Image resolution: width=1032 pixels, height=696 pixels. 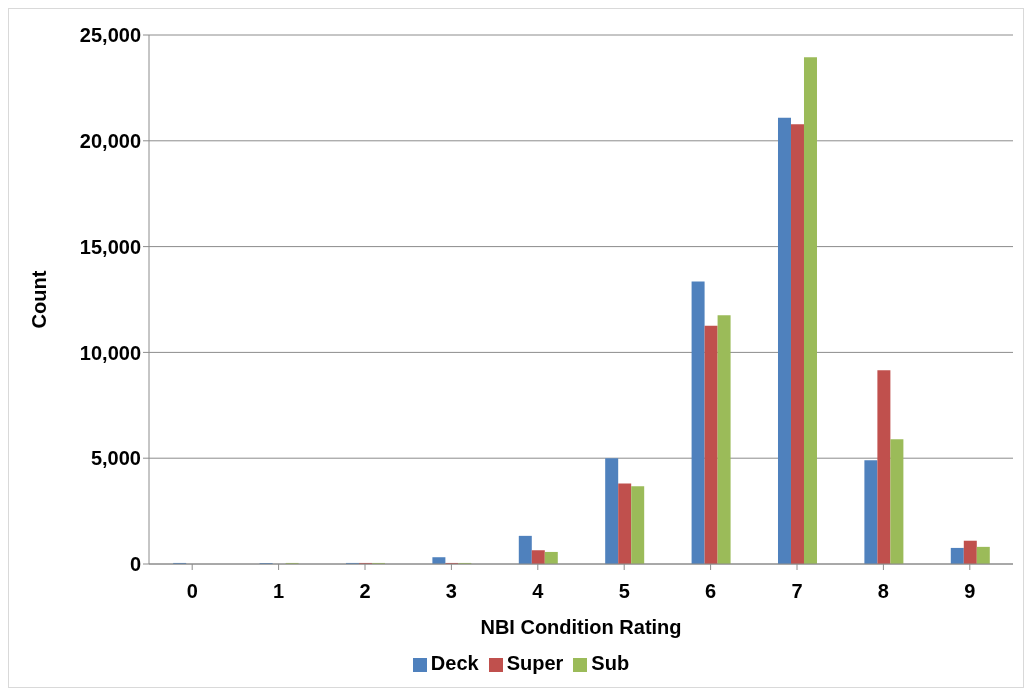 I want to click on x-tick-label: 5, so click(x=624, y=591).